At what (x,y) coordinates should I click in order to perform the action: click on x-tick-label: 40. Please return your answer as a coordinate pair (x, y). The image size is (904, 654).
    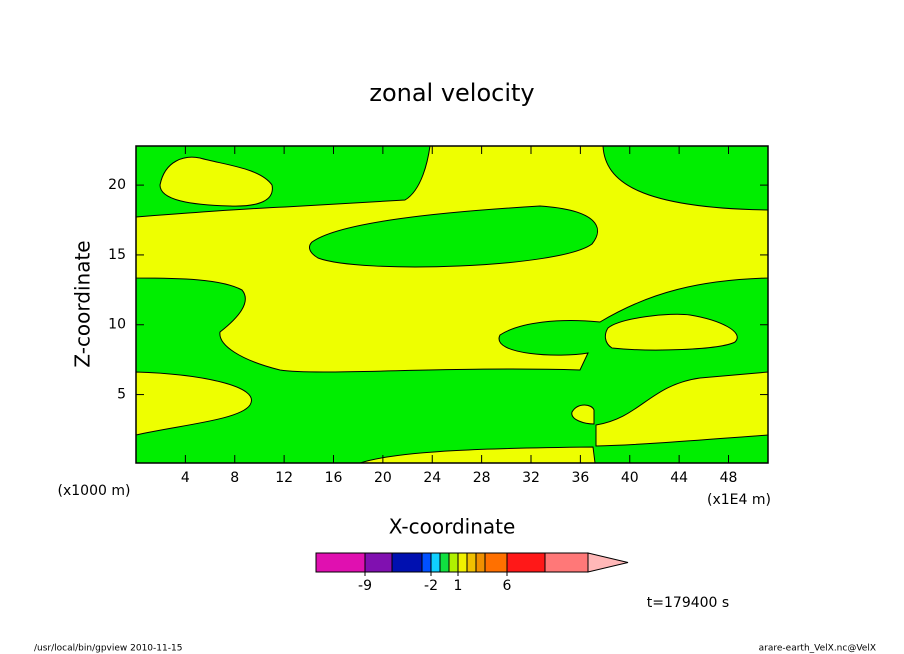
    Looking at the image, I should click on (630, 478).